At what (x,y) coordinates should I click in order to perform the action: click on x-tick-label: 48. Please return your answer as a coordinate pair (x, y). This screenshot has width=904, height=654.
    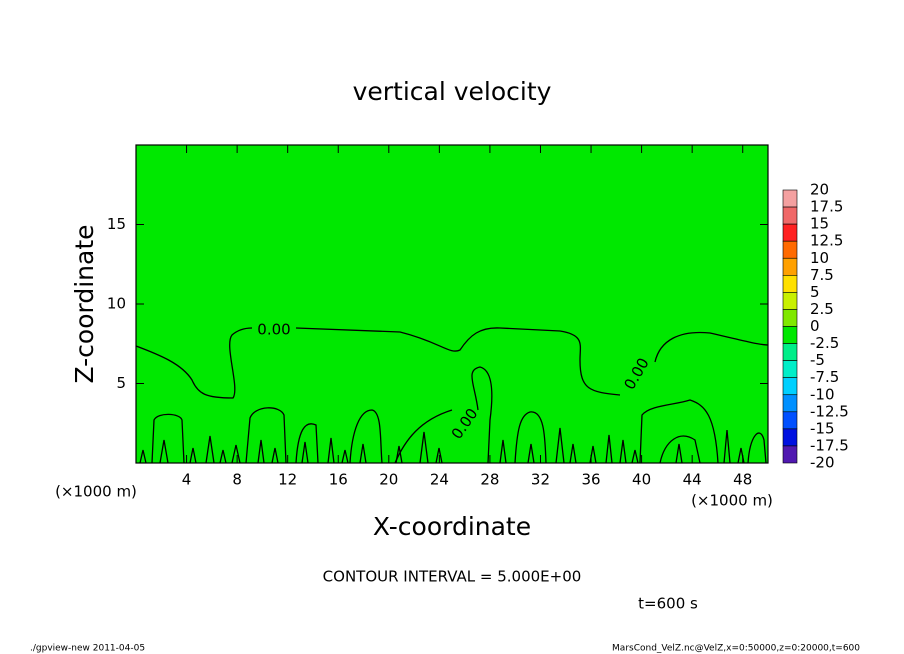
    Looking at the image, I should click on (742, 480).